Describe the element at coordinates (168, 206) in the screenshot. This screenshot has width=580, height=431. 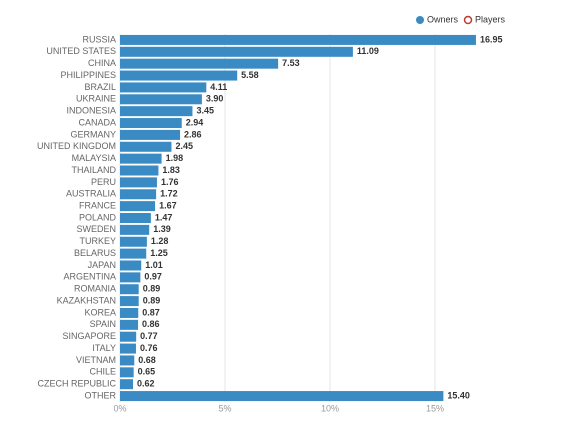
I see `value-label: 1.67` at that location.